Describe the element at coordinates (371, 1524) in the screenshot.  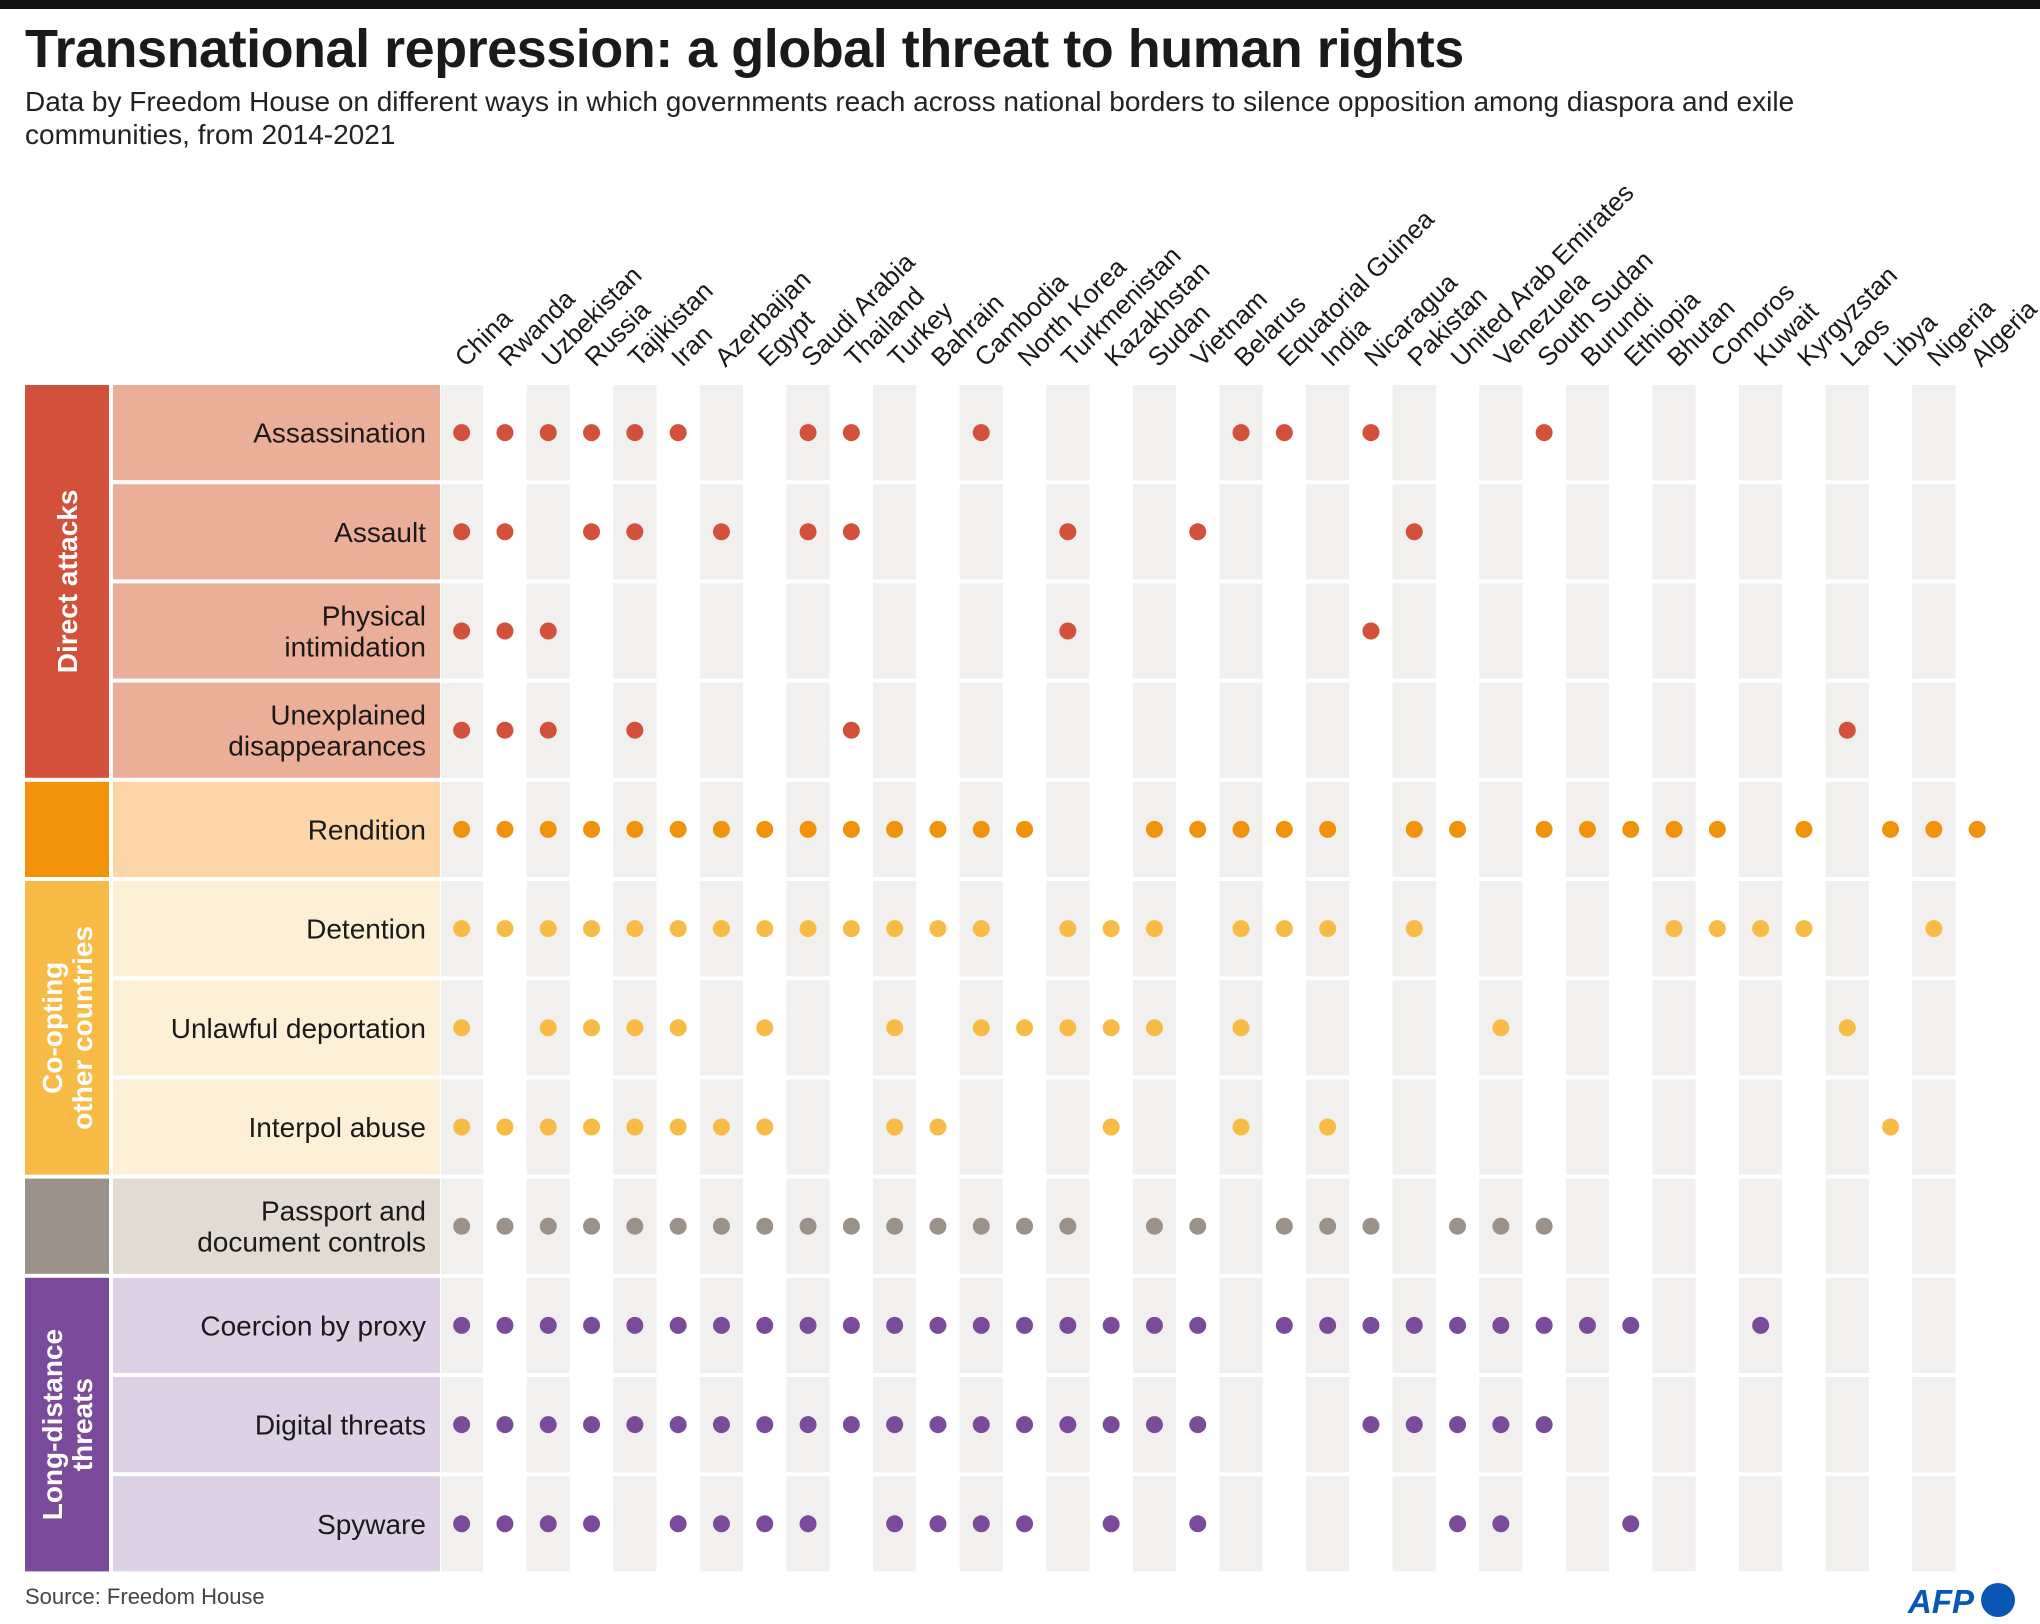
I see `row-label: Spyware` at that location.